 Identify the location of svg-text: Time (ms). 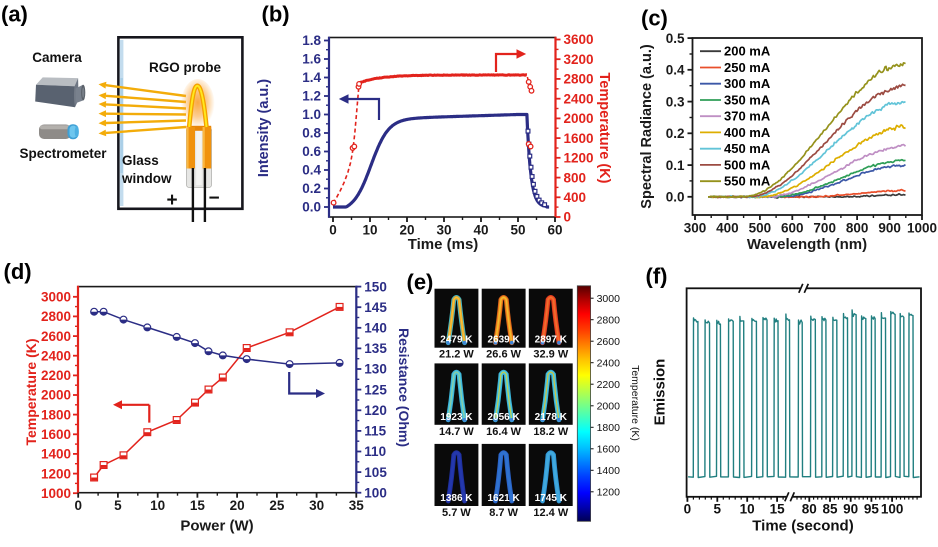
(443, 244).